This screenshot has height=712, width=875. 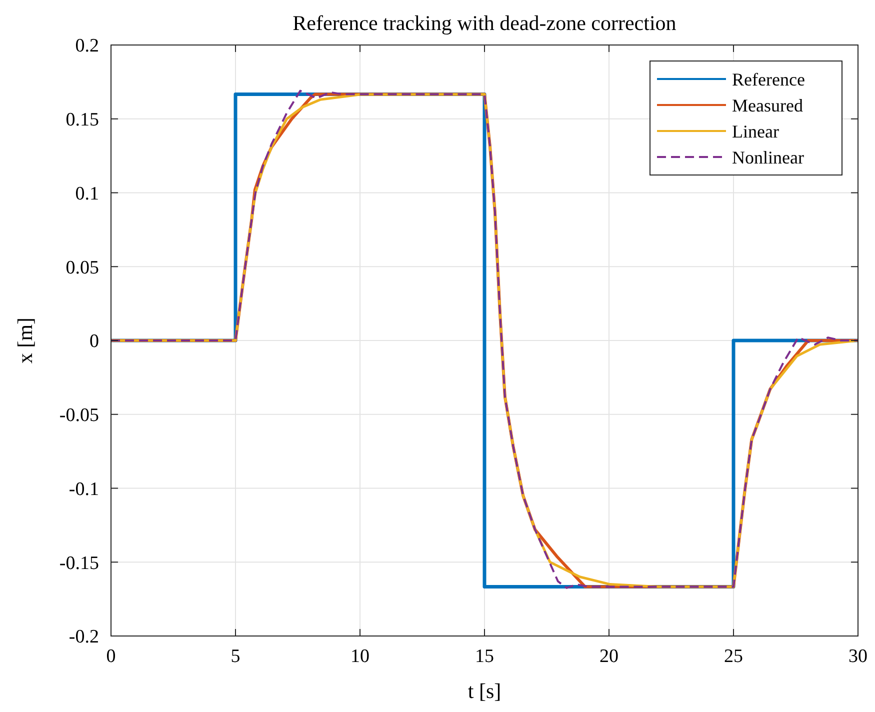 I want to click on x-tick-label: 10, so click(x=360, y=656).